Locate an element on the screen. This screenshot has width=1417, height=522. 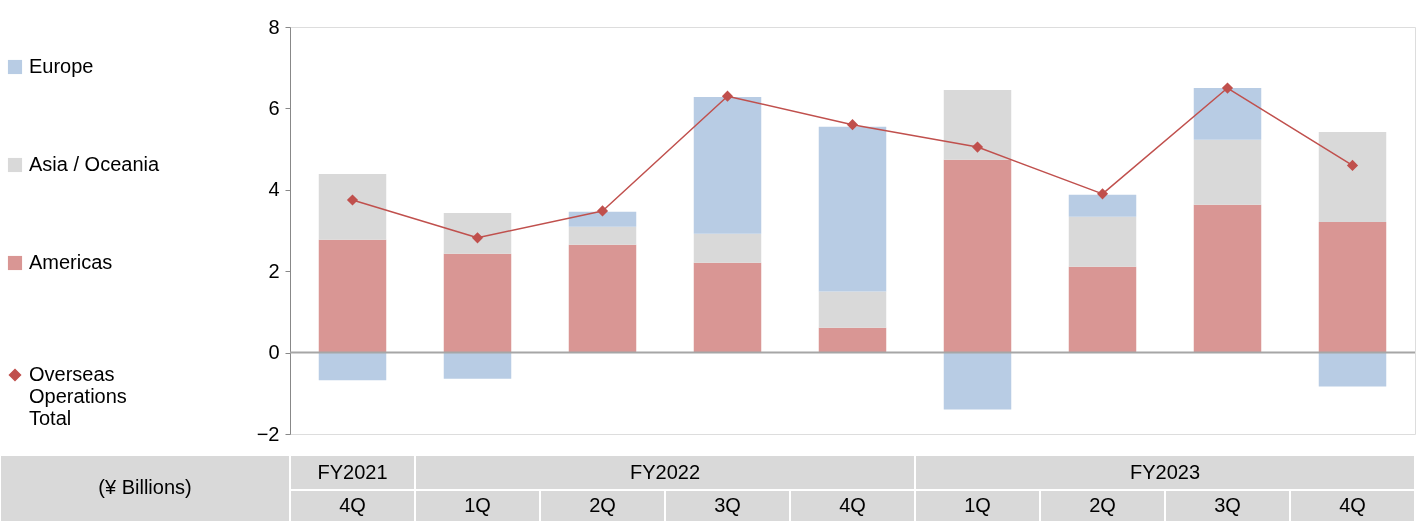
text: FY2022 is located at coordinates (665, 471).